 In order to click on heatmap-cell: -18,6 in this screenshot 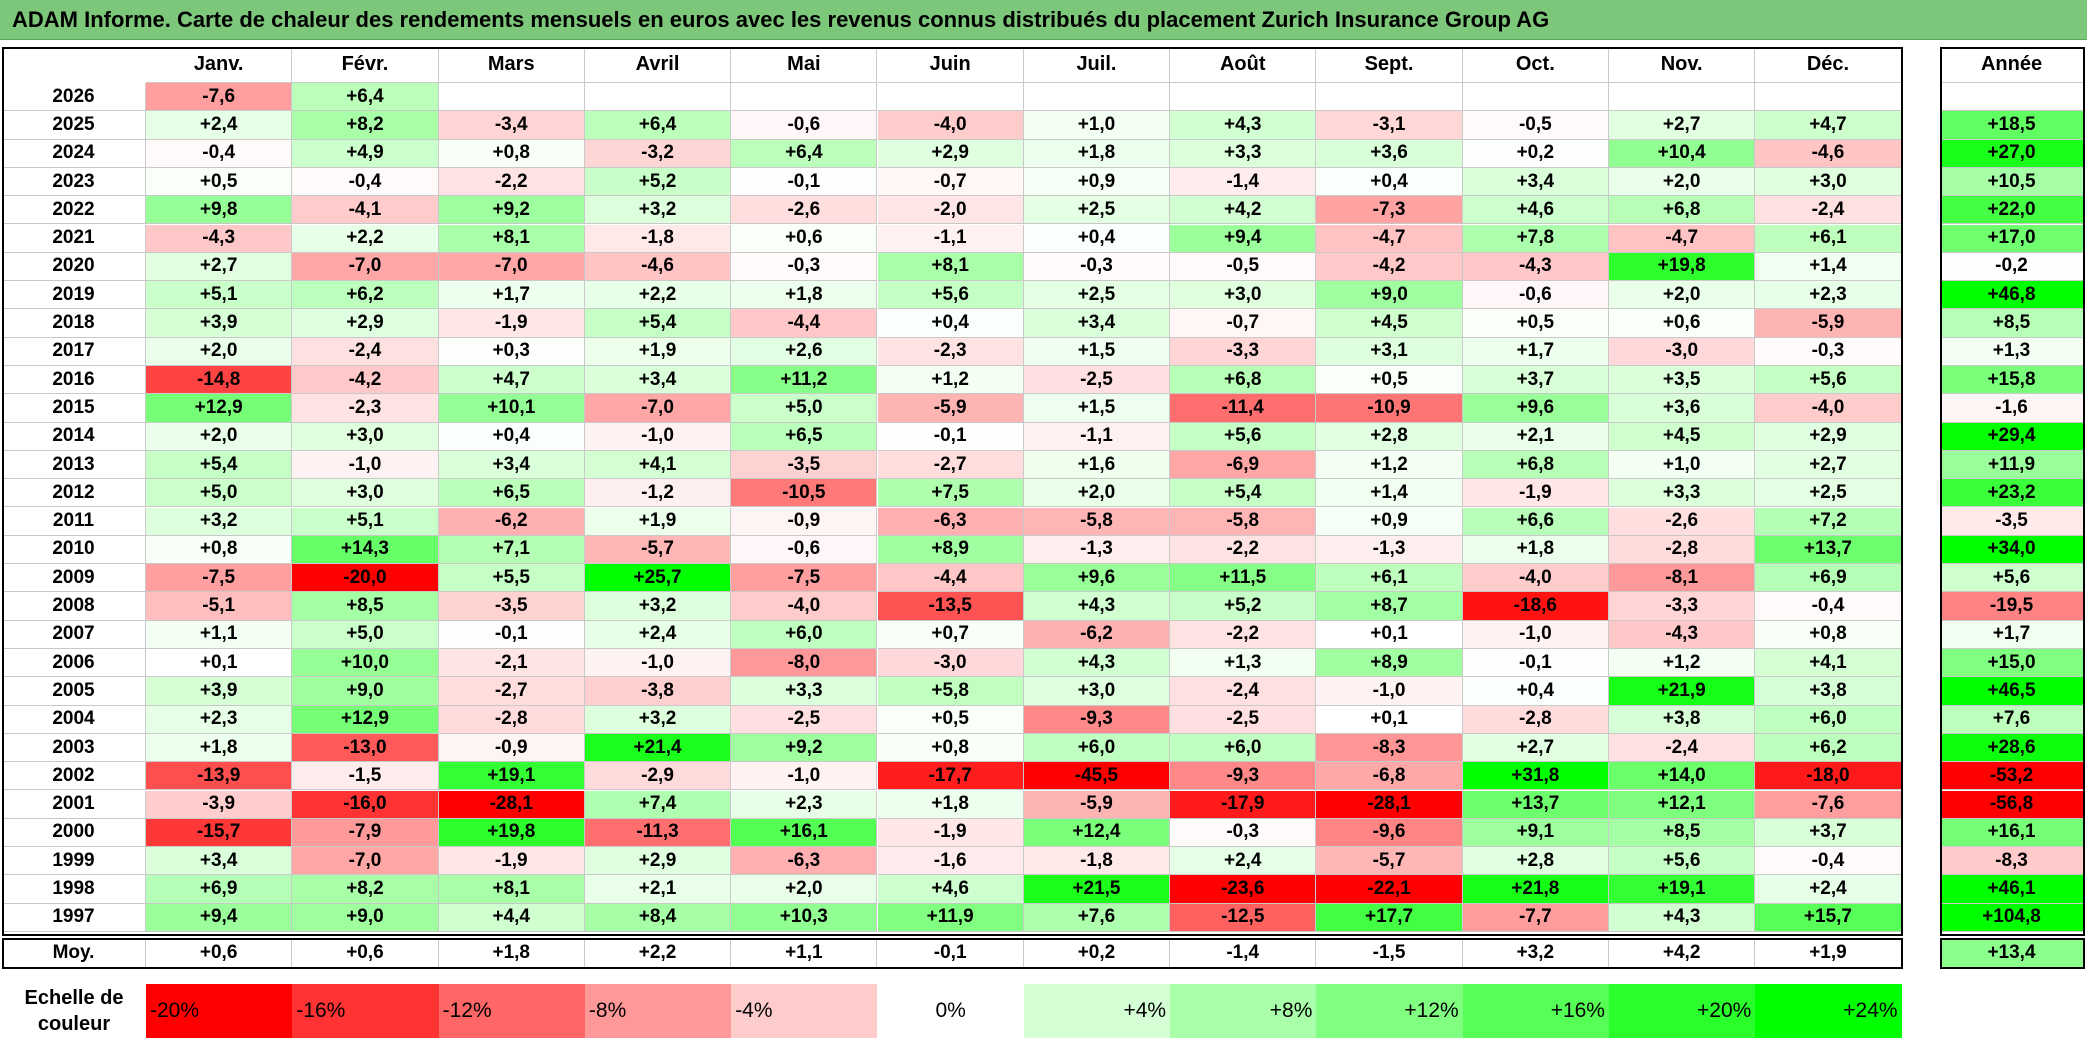, I will do `click(1535, 606)`.